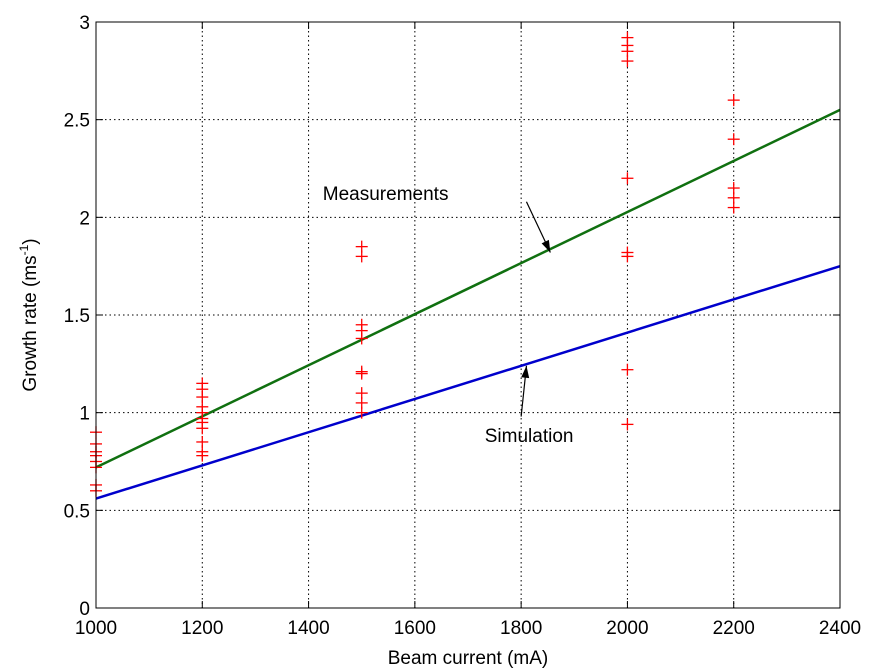 The width and height of the screenshot is (884, 671). I want to click on y-tick-label: 1, so click(84, 414).